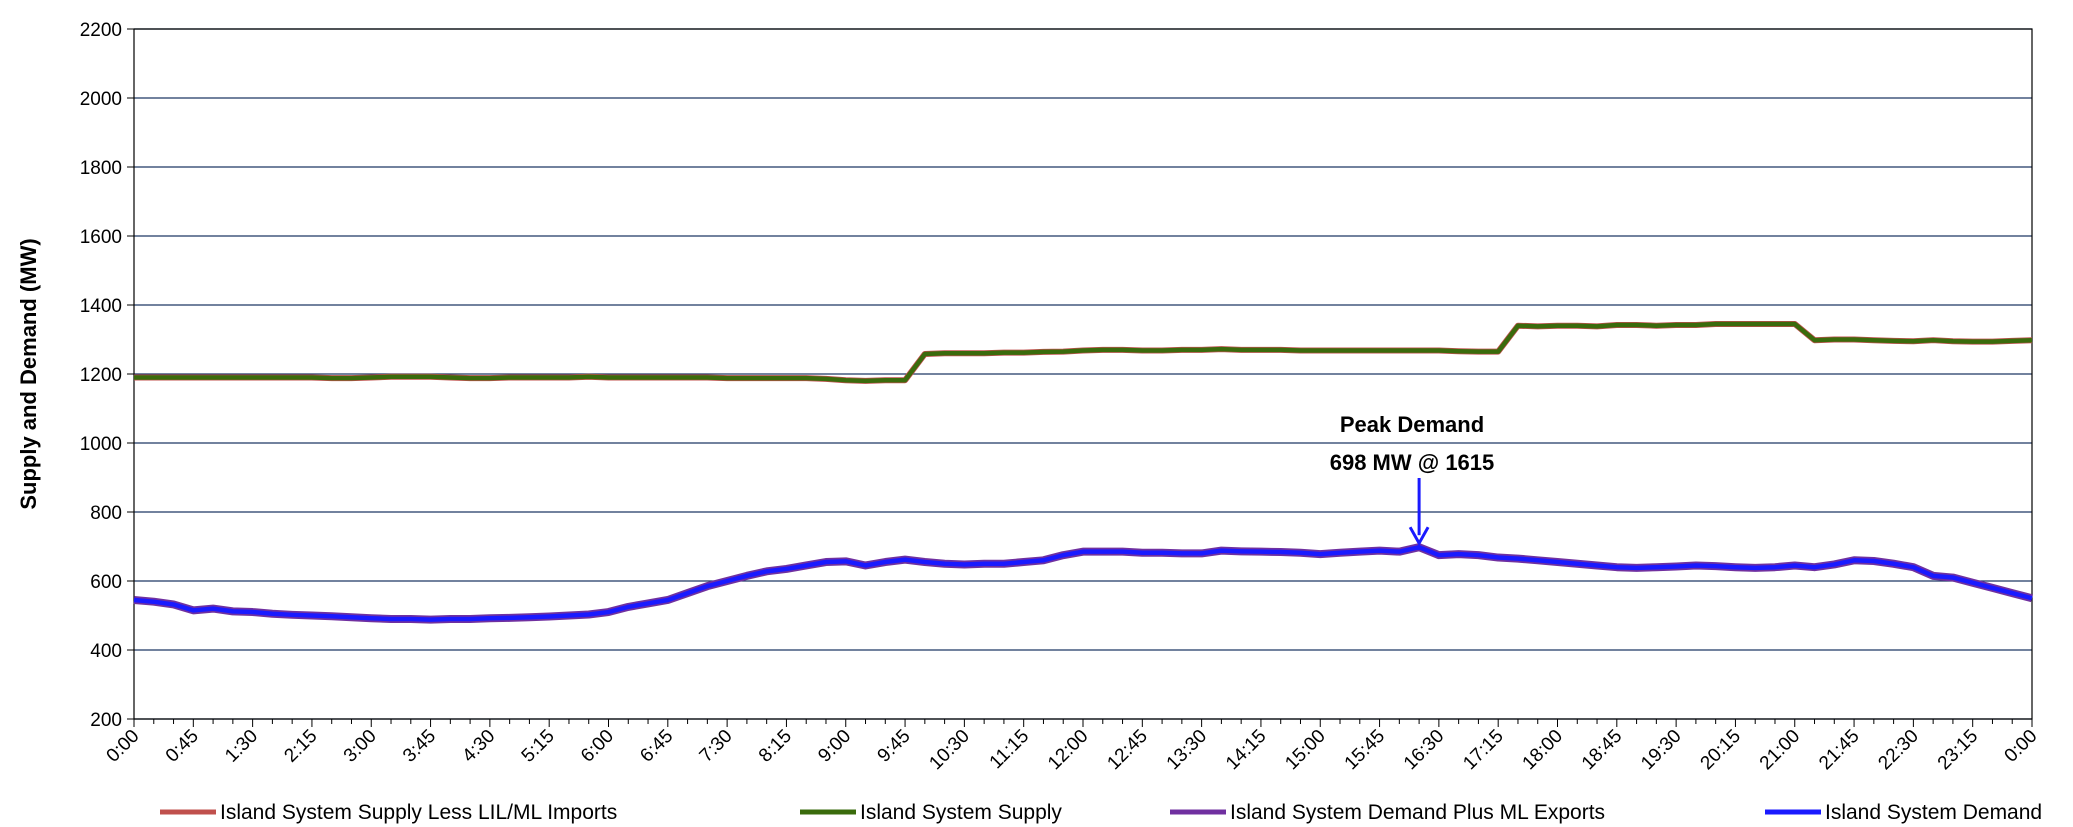 The image size is (2073, 827). What do you see at coordinates (1661, 750) in the screenshot?
I see `x-tick-label: 19:30` at bounding box center [1661, 750].